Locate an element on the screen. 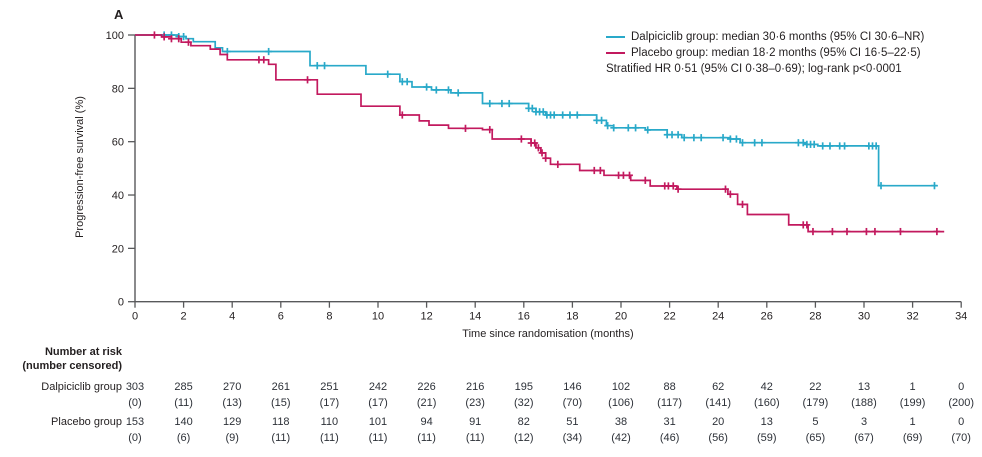  risk-value: 195 is located at coordinates (523, 387).